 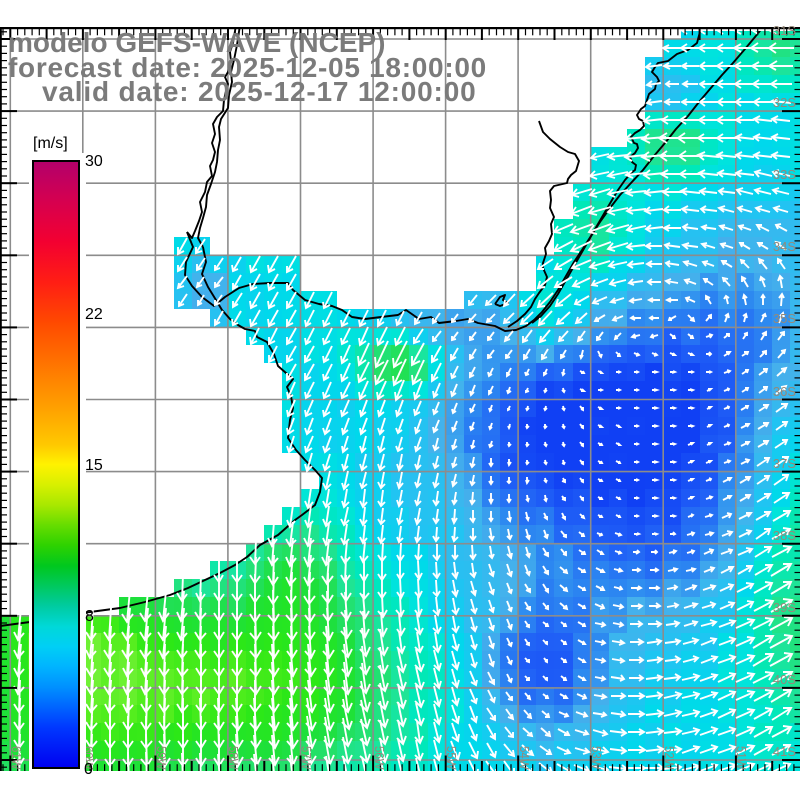 I want to click on svg-text: 55W, so click(x=451, y=758).